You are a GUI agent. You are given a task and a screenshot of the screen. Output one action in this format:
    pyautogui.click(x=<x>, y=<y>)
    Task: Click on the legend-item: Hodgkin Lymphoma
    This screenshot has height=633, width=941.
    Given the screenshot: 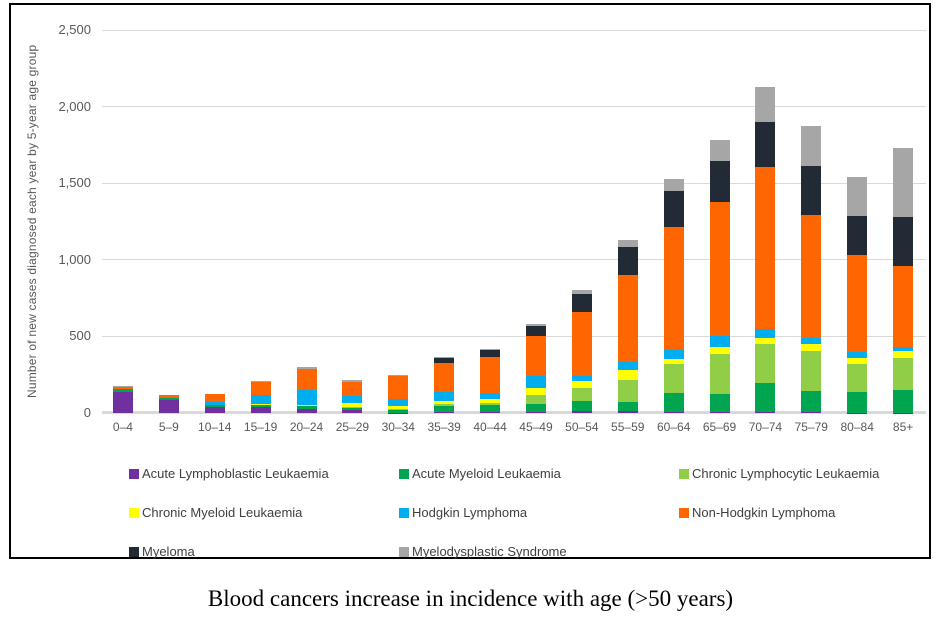 What is the action you would take?
    pyautogui.click(x=539, y=512)
    